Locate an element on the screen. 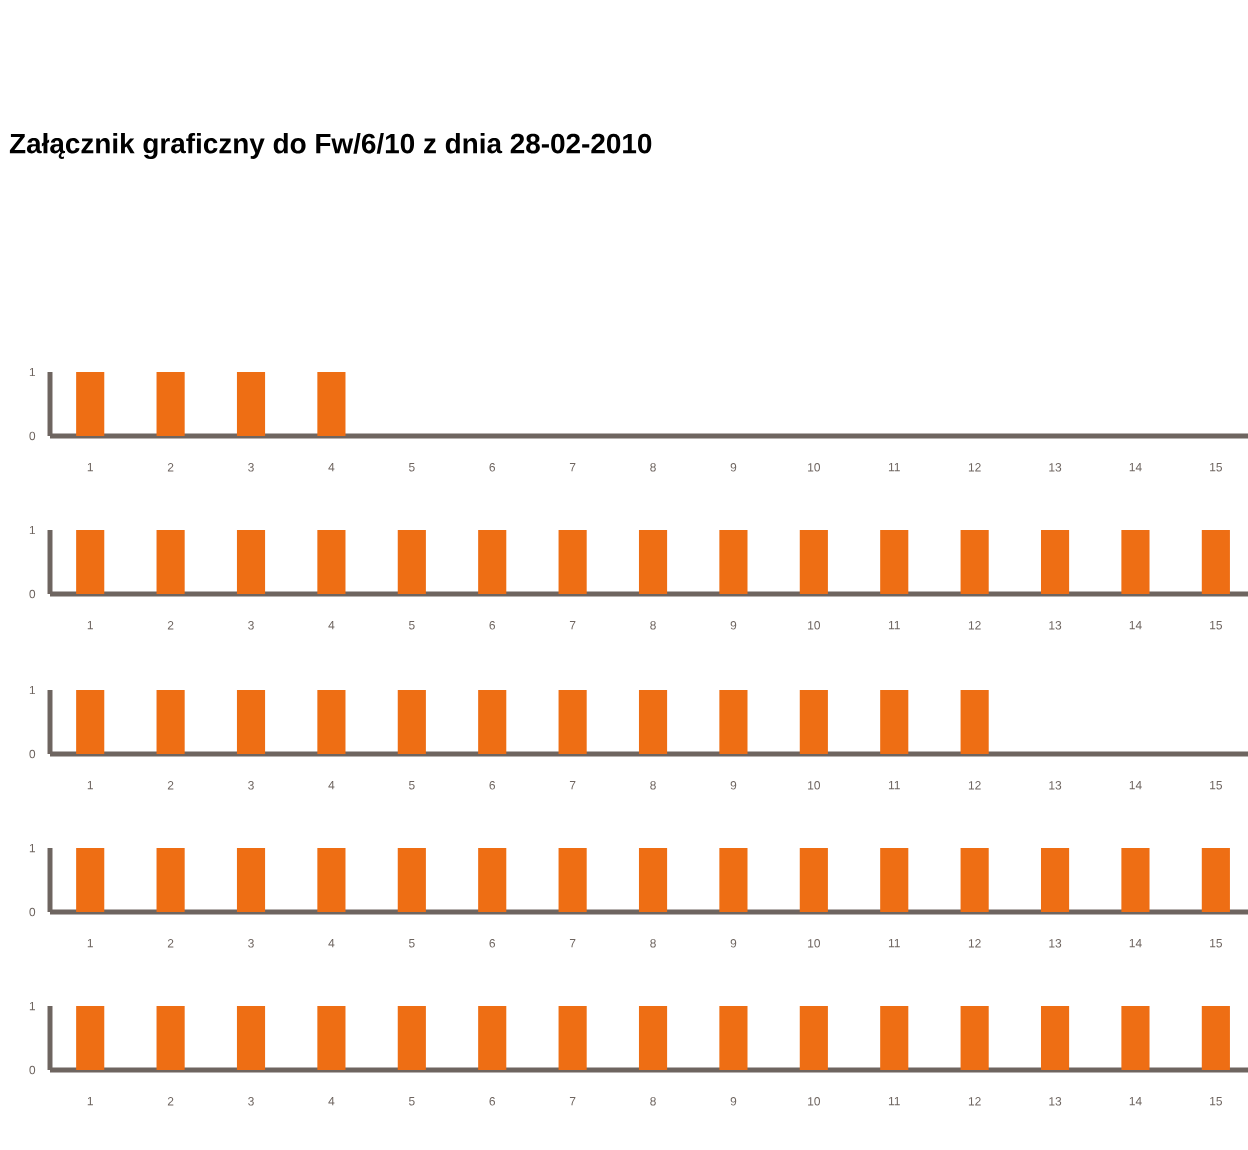 Image resolution: width=1248 pixels, height=1150 pixels. chart-title: Załącznik graficzny do Fw/6/10 z dnia 28-02-2010 is located at coordinates (330, 146).